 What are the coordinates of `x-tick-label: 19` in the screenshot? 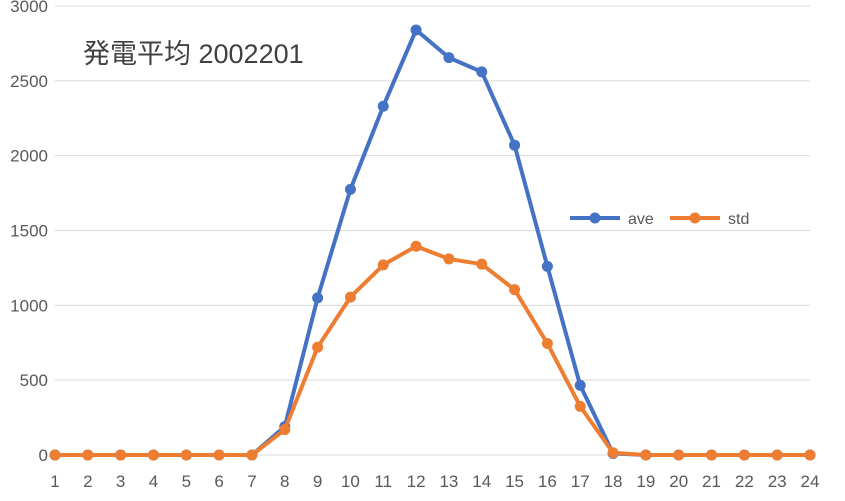 It's located at (645, 481).